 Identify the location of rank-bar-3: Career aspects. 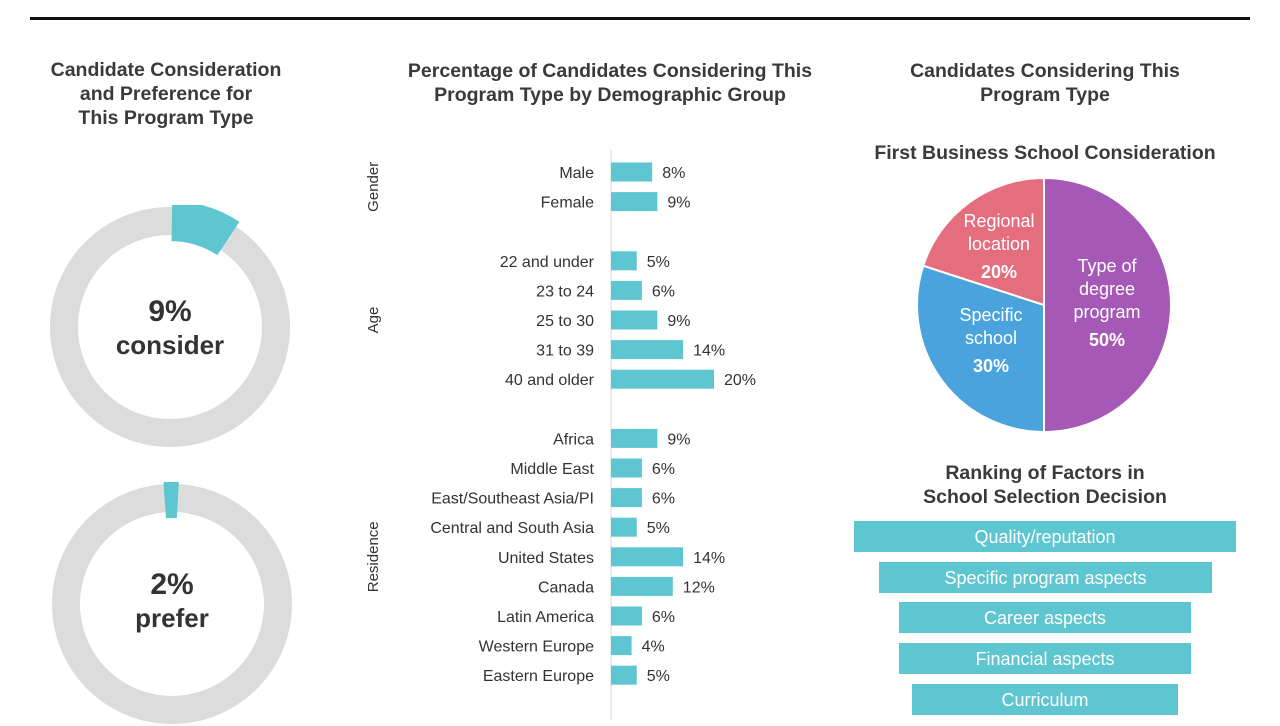
(1045, 617).